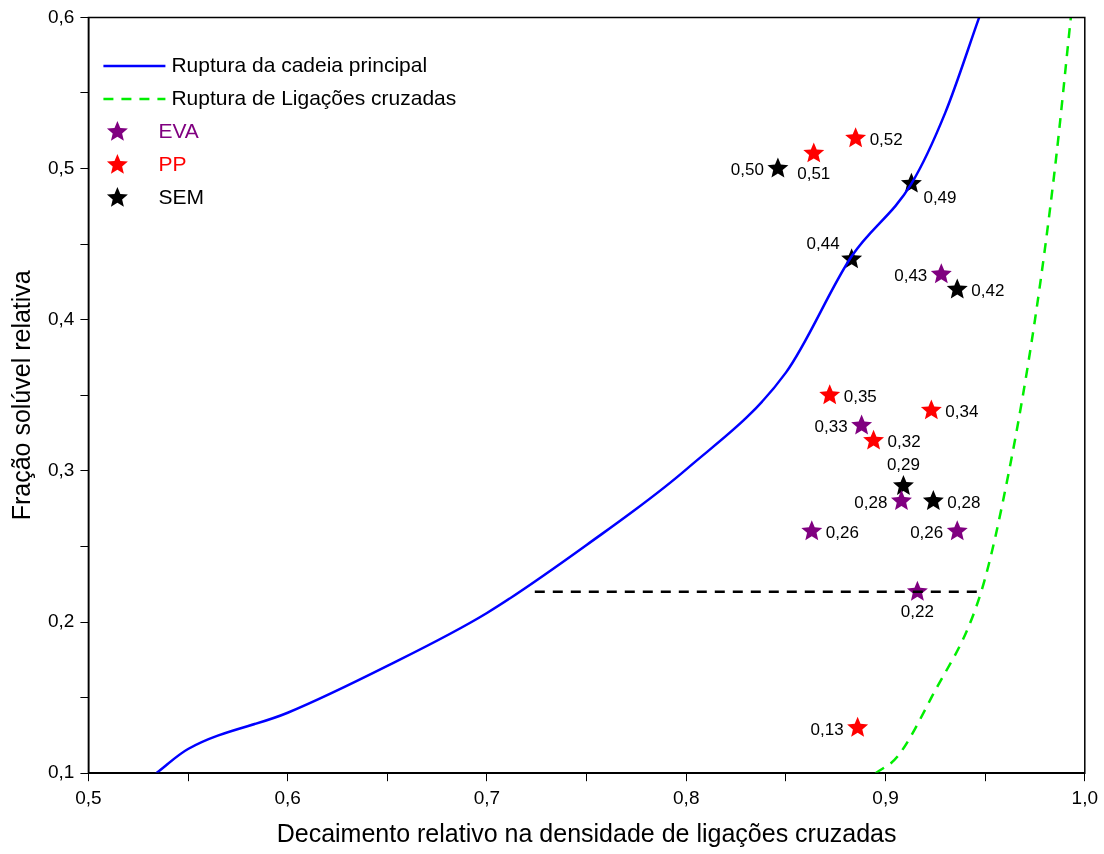 This screenshot has height=854, width=1104. I want to click on legend-label: EVA, so click(178, 130).